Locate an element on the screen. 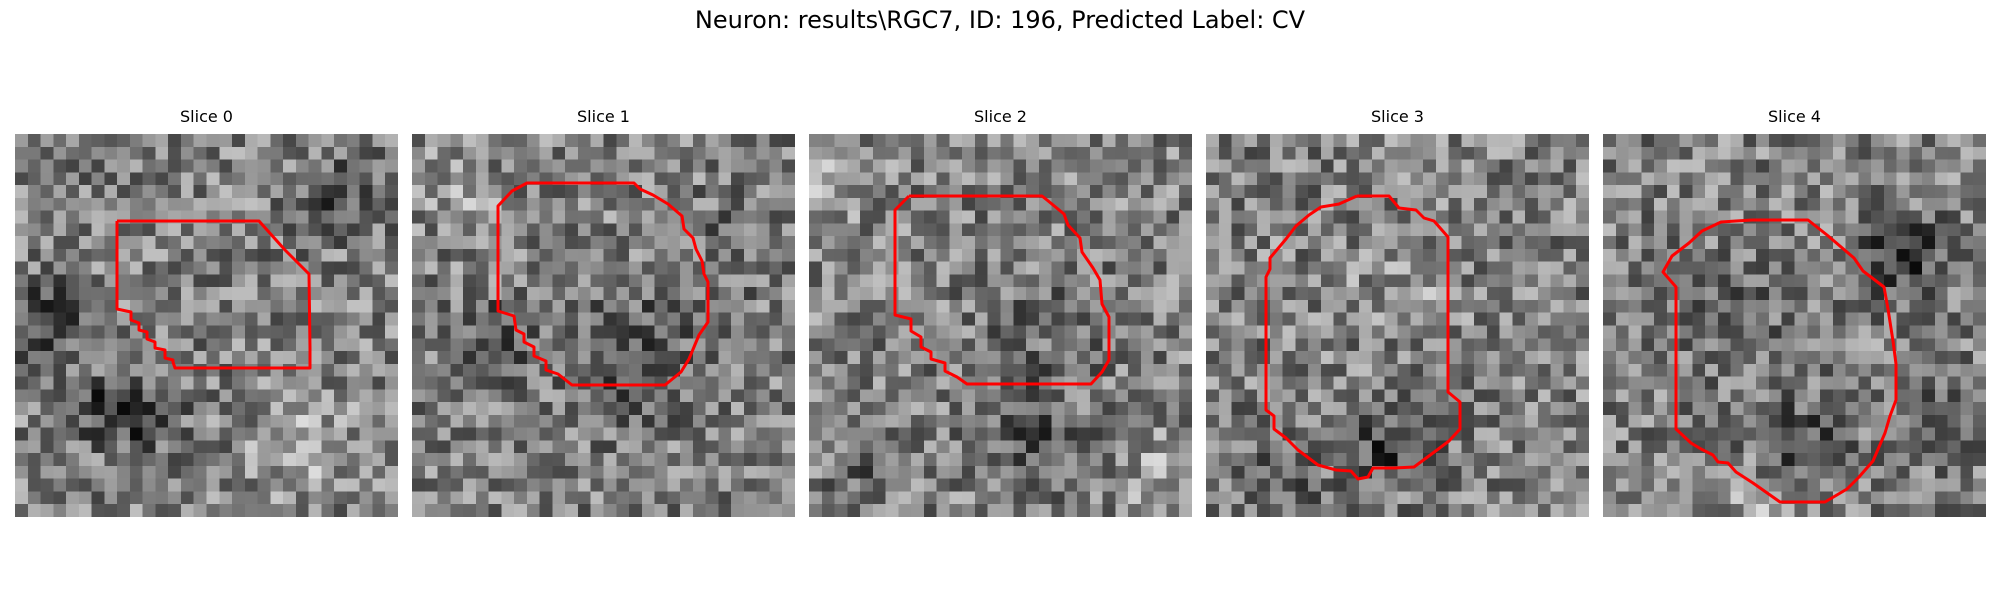  slice-panel-4: Slice 4 is located at coordinates (1794, 312).